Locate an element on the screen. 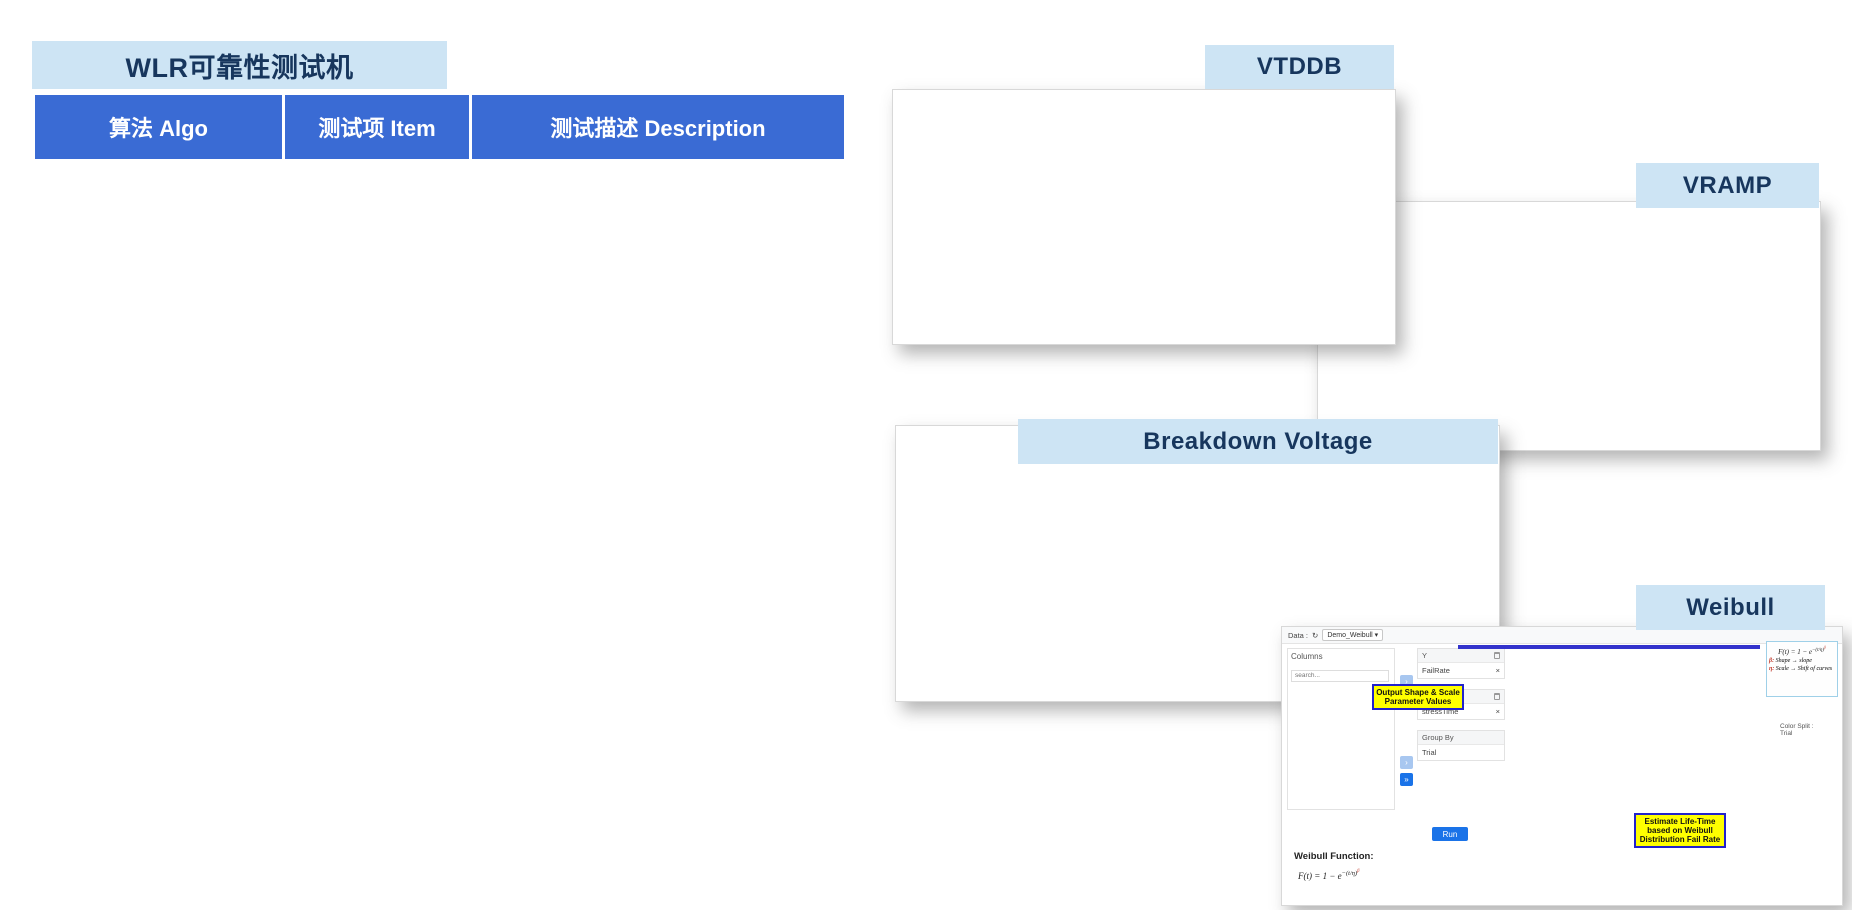  column-search-input is located at coordinates (1340, 675).